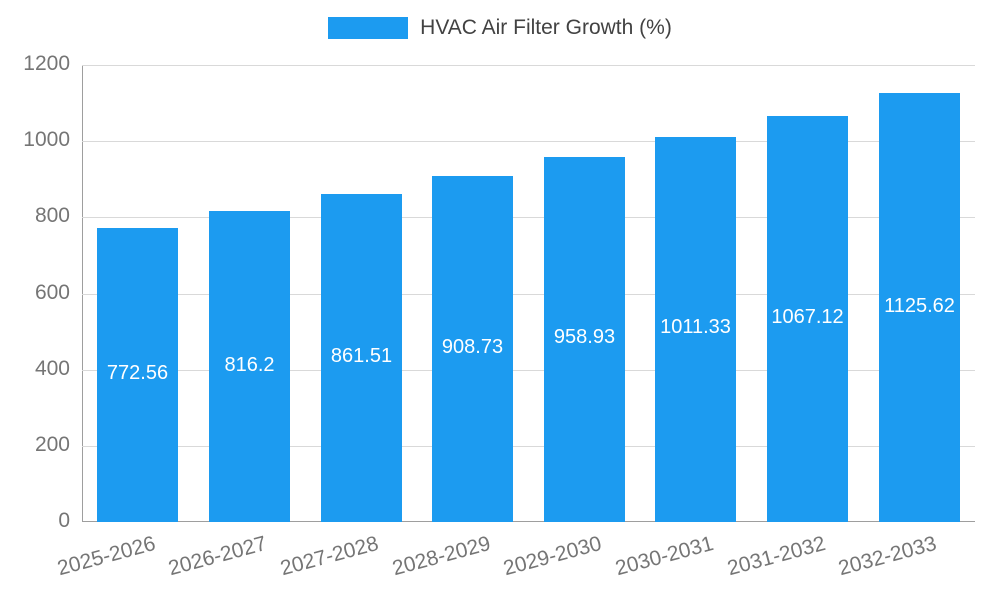  What do you see at coordinates (52, 292) in the screenshot?
I see `y-tick-label: 600` at bounding box center [52, 292].